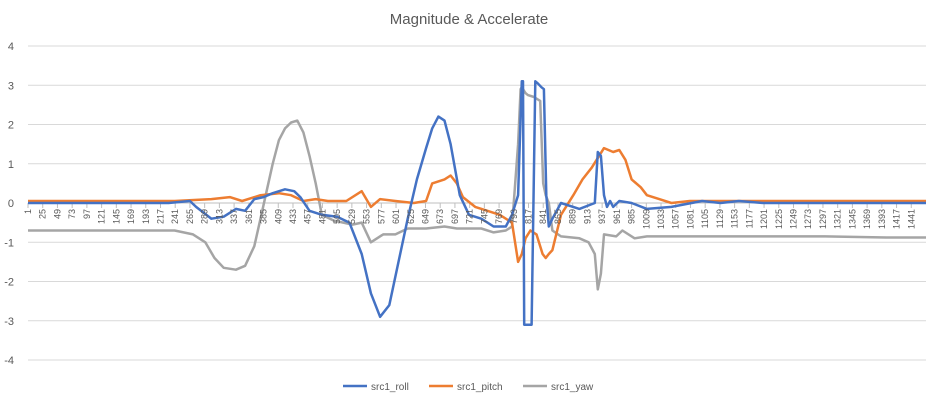 The height and width of the screenshot is (404, 938). What do you see at coordinates (11, 126) in the screenshot?
I see `y-tick-label: 2` at bounding box center [11, 126].